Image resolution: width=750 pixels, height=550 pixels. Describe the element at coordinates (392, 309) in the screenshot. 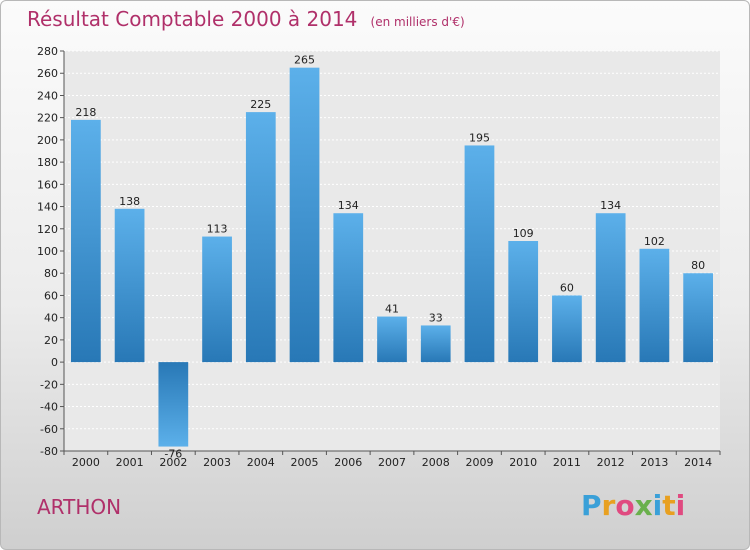

I see `data-label-2007: 41` at that location.